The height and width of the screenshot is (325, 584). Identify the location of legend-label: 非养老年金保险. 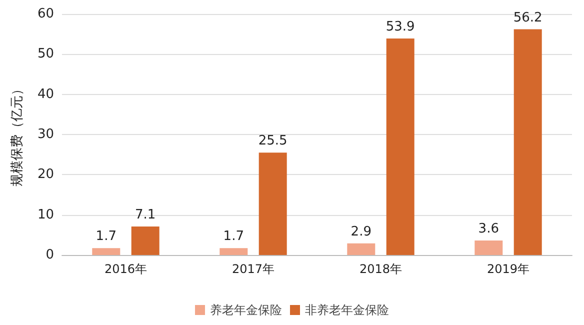
(347, 310).